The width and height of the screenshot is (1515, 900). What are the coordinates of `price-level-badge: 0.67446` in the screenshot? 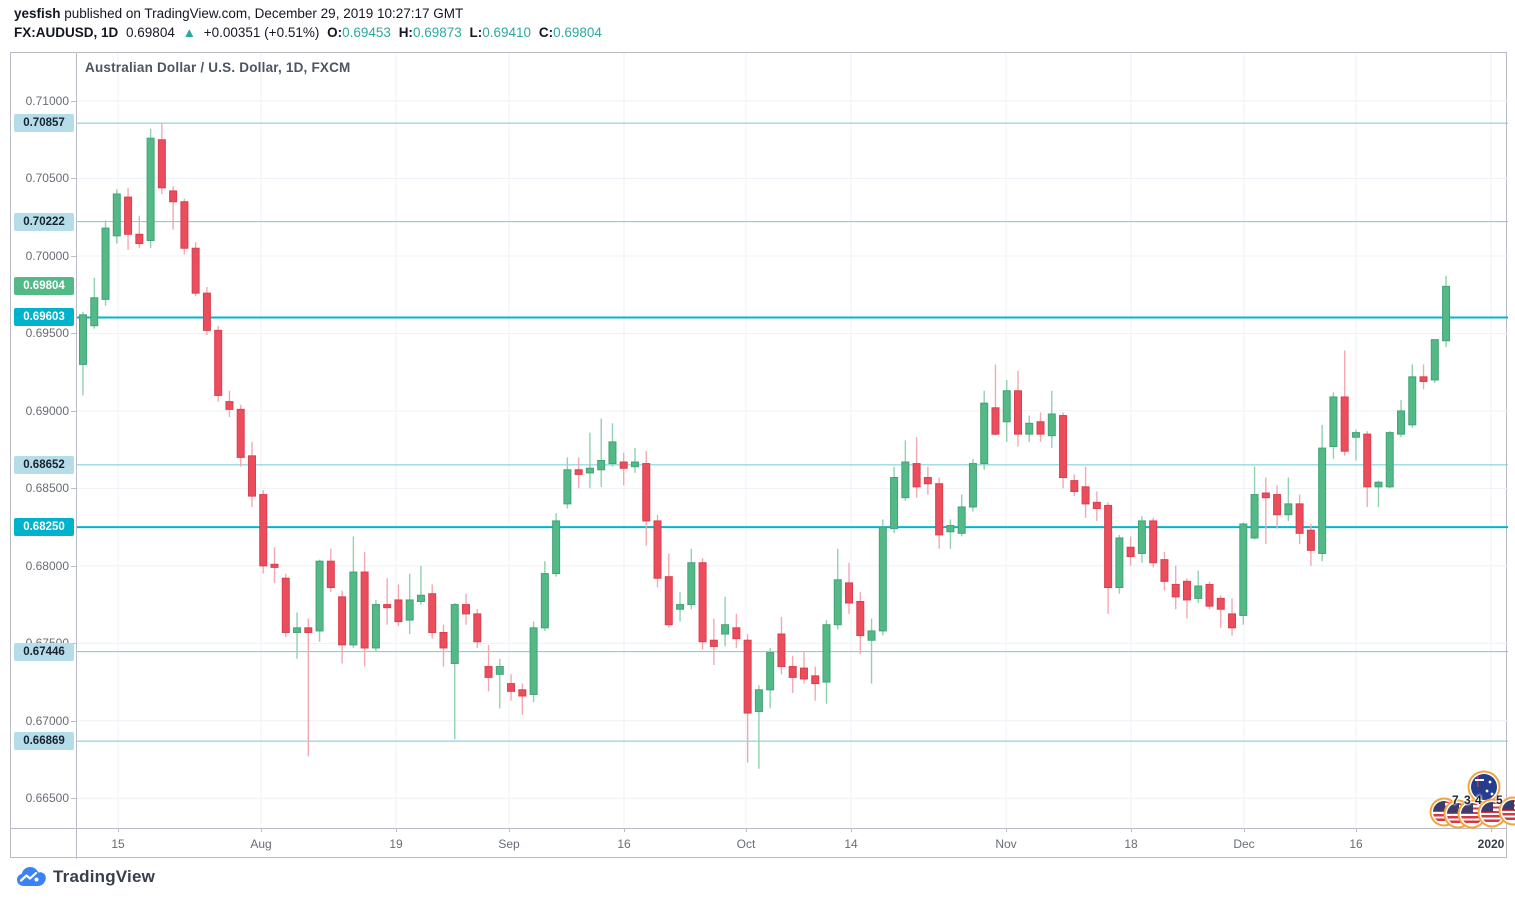 It's located at (44, 651).